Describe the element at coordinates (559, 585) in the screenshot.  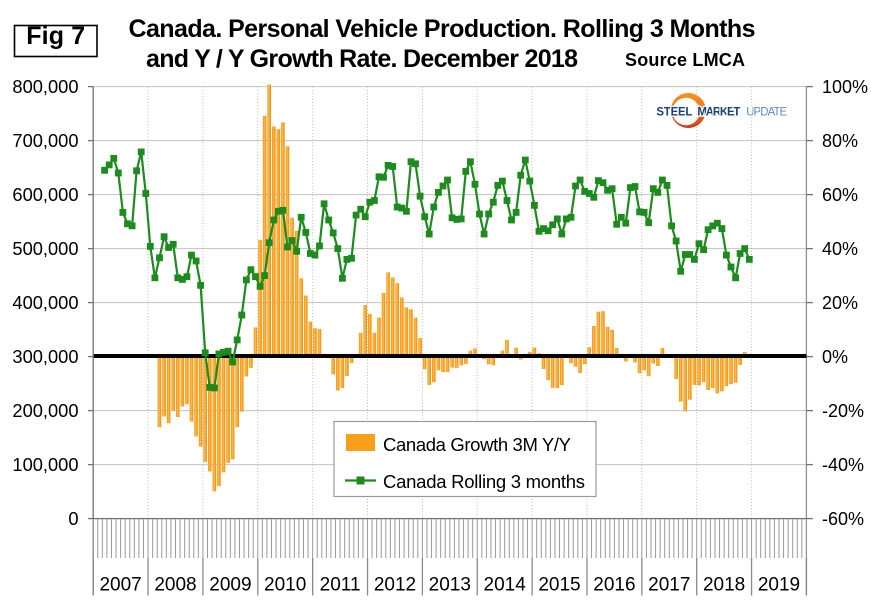
I see `svg-text: 2015` at that location.